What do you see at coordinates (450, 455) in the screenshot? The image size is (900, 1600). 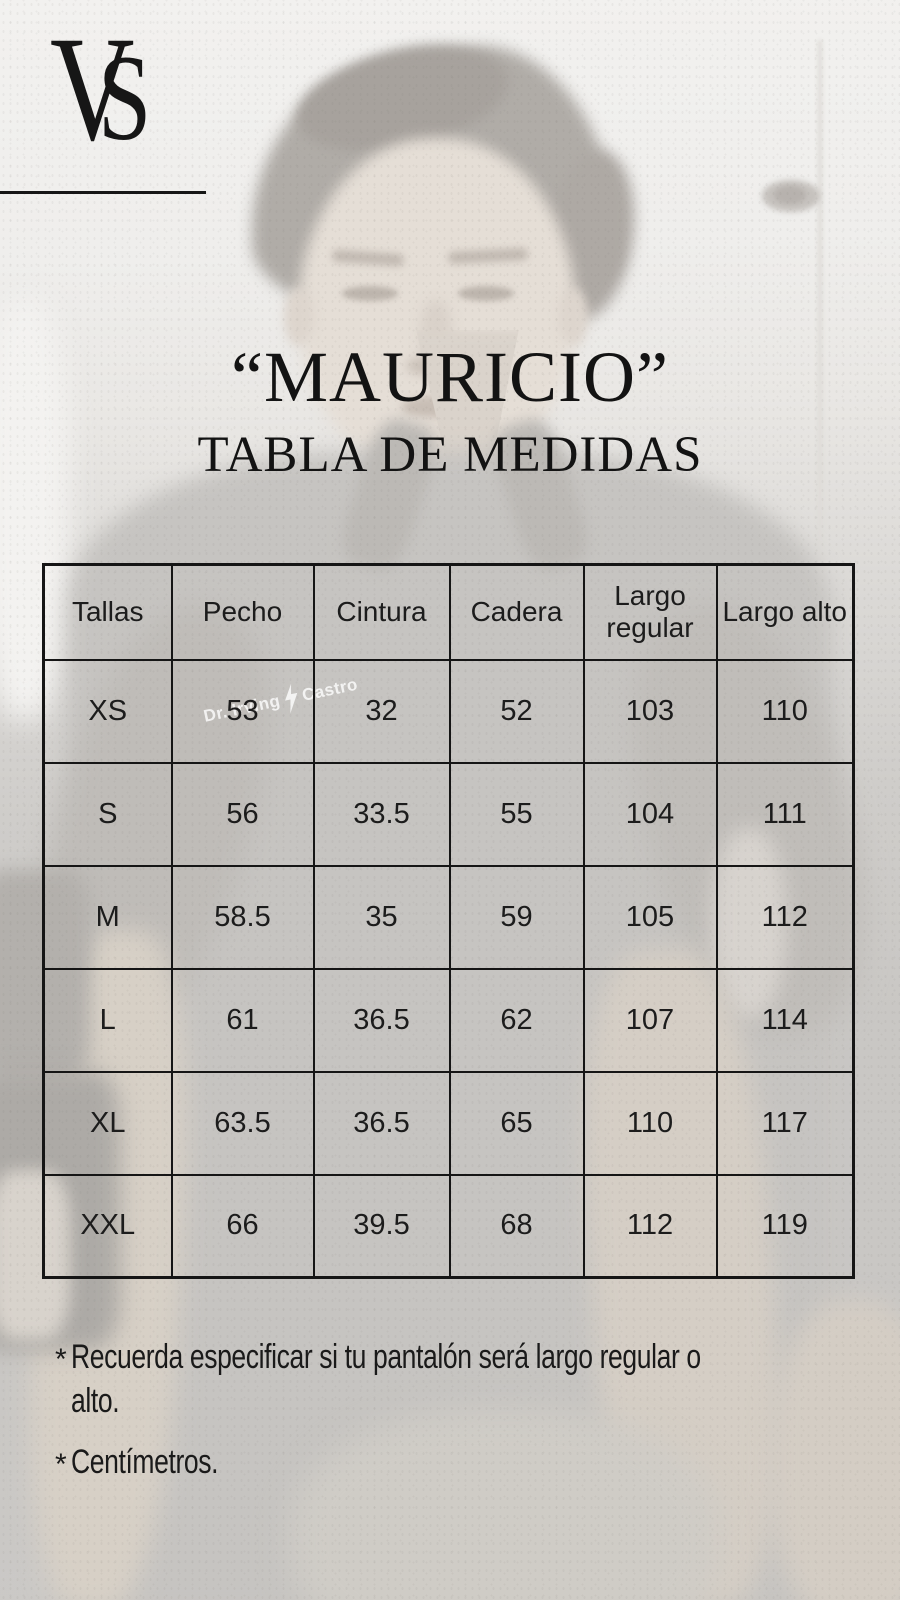 I see `page-subtitle: TABLA DE MEDIDAS` at bounding box center [450, 455].